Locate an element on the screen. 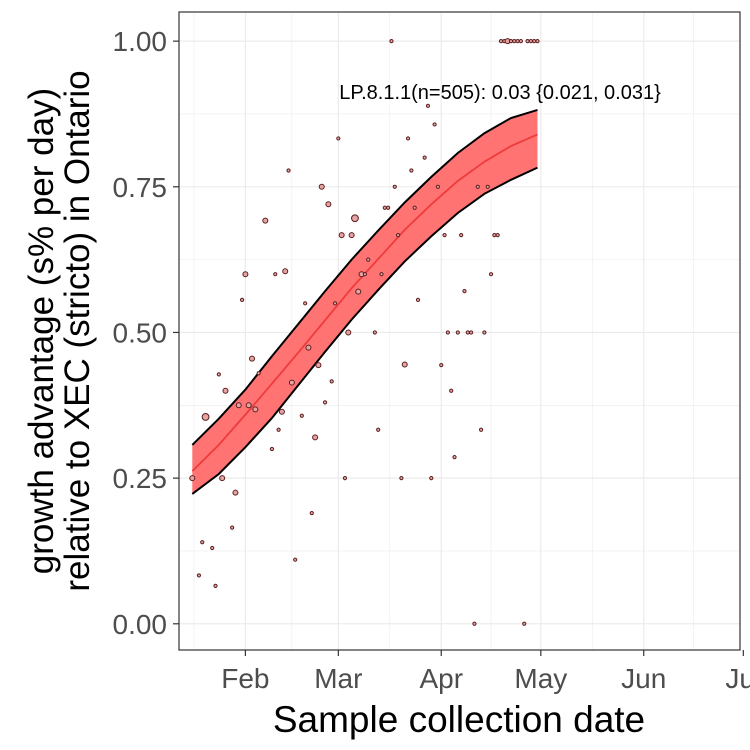 This screenshot has height=750, width=750. fit-annotation: LP.8.1.1(n=505): 0.03 {0.021, 0.031} is located at coordinates (500, 93).